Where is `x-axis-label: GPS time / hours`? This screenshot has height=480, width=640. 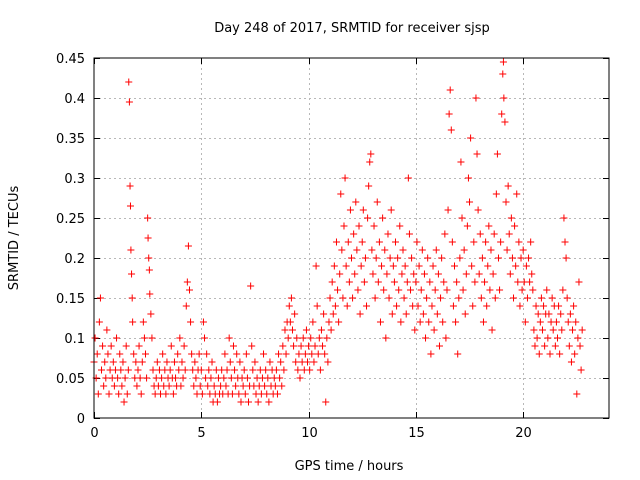
x-axis-label: GPS time / hours is located at coordinates (349, 466).